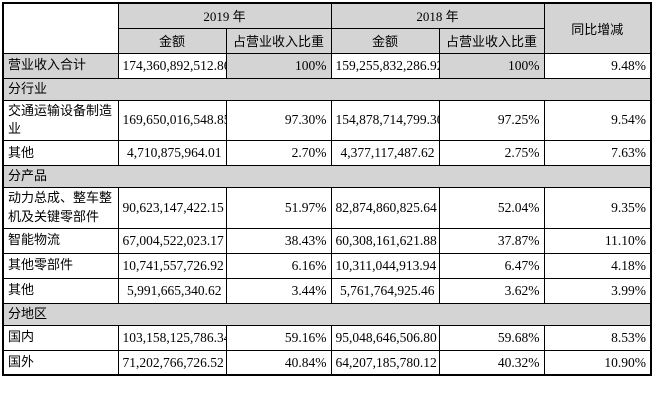  What do you see at coordinates (491, 290) in the screenshot?
I see `cell-share-2018: 3.62%` at bounding box center [491, 290].